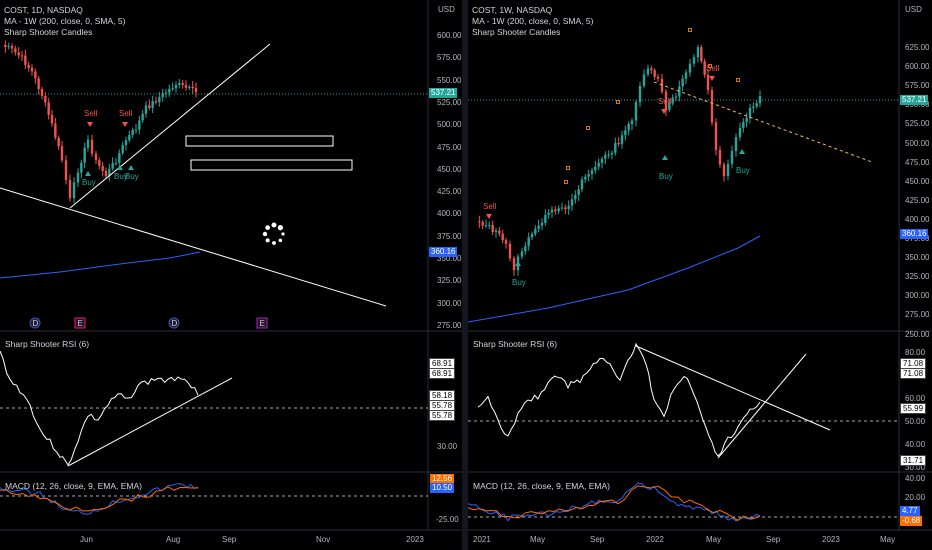 The width and height of the screenshot is (932, 550). I want to click on dashed-trendline, so click(763, 122).